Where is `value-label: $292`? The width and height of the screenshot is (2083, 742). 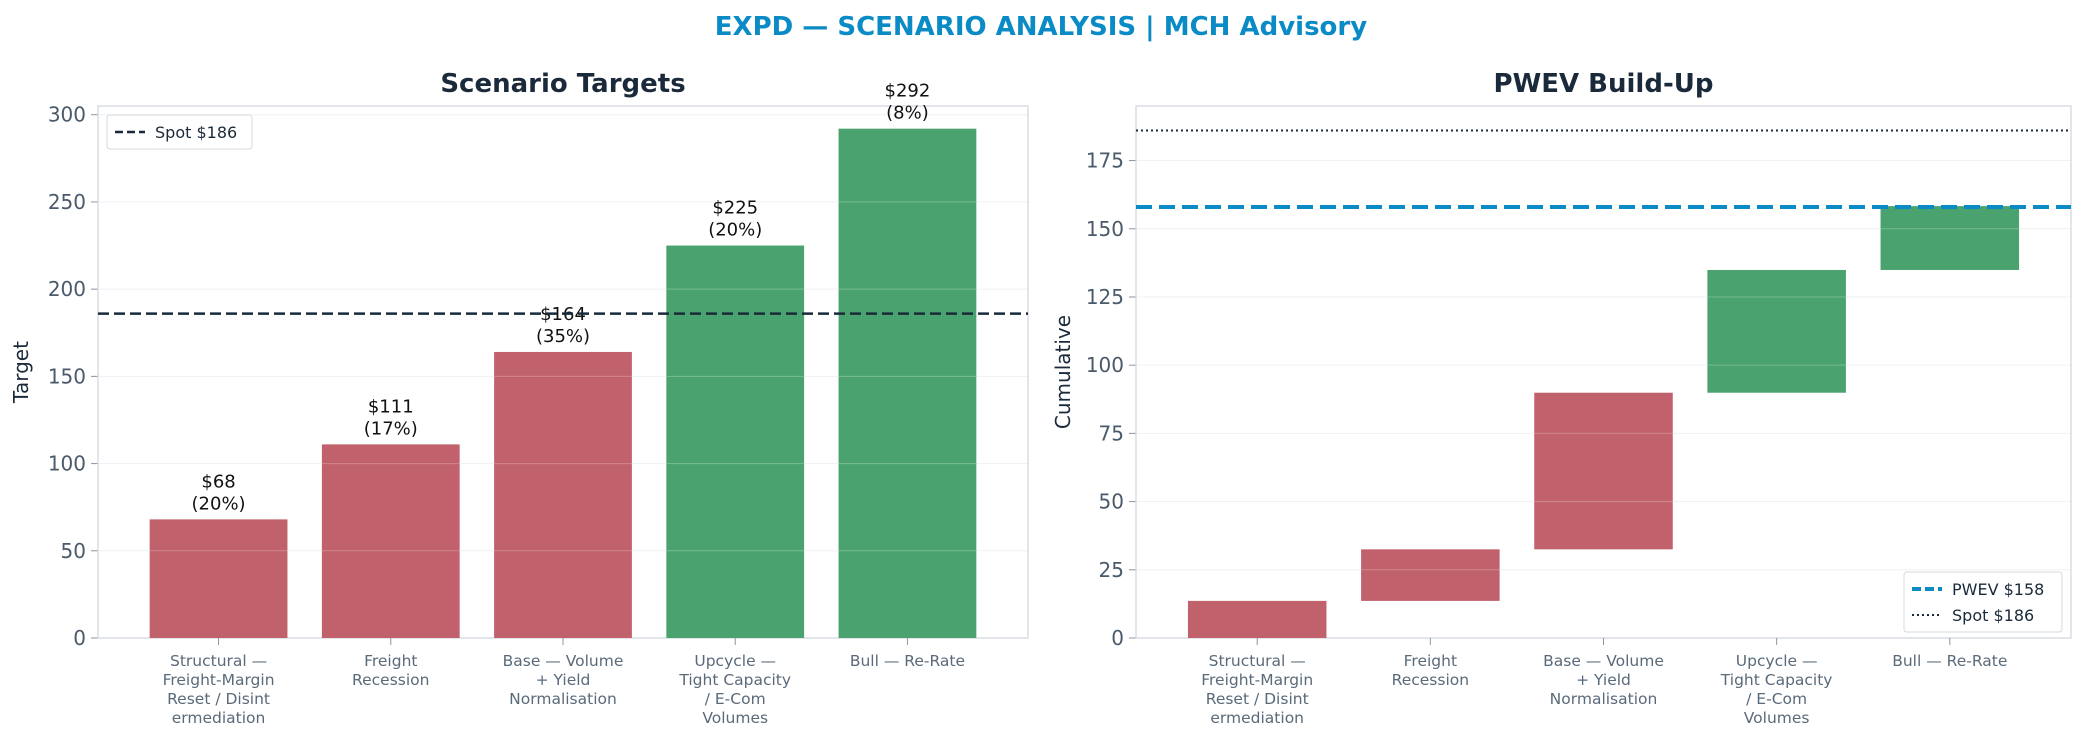
value-label: $292 is located at coordinates (908, 91).